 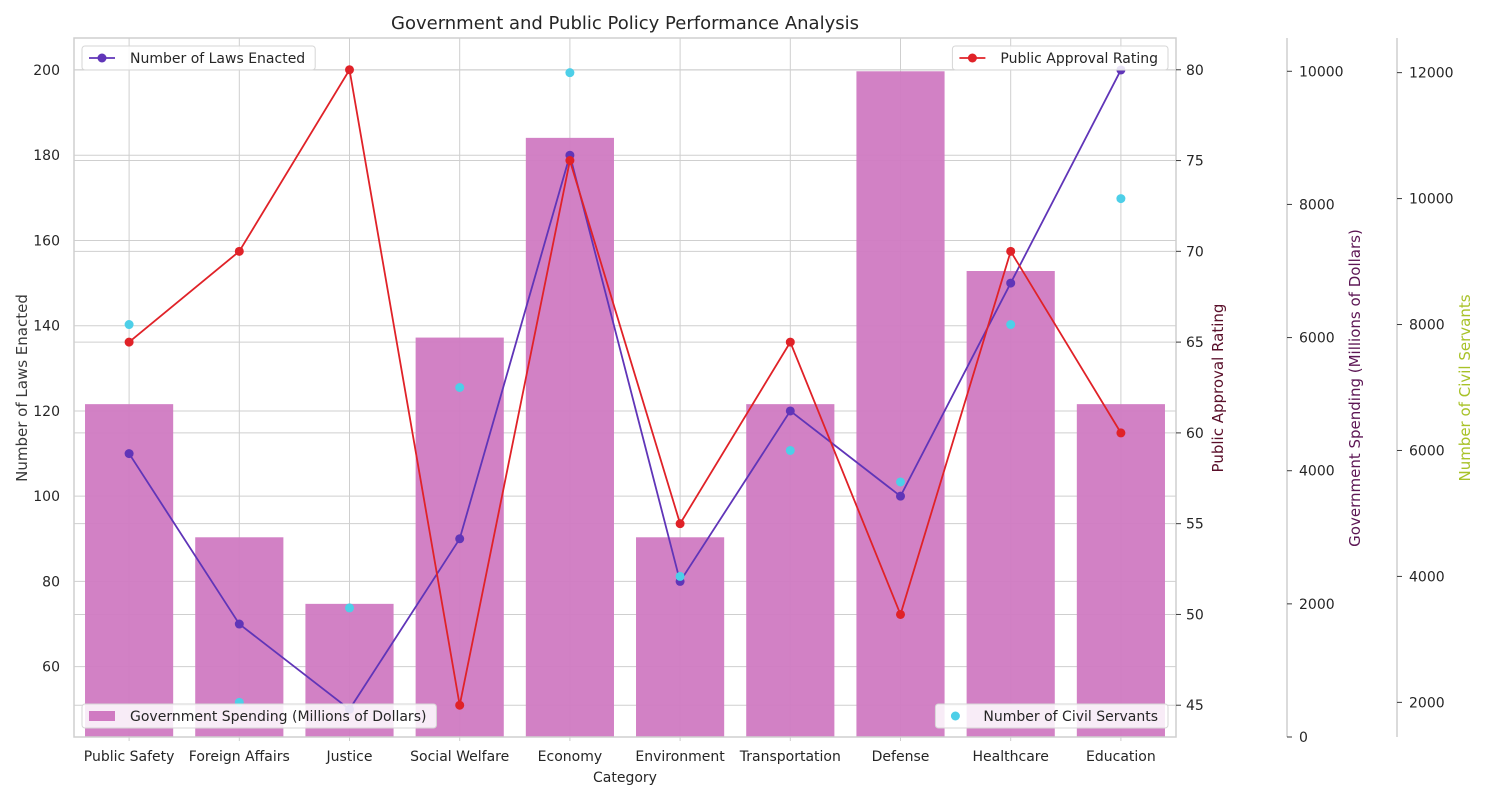 I want to click on y-axis-label-approval: Public Approval Rating, so click(x=1218, y=388).